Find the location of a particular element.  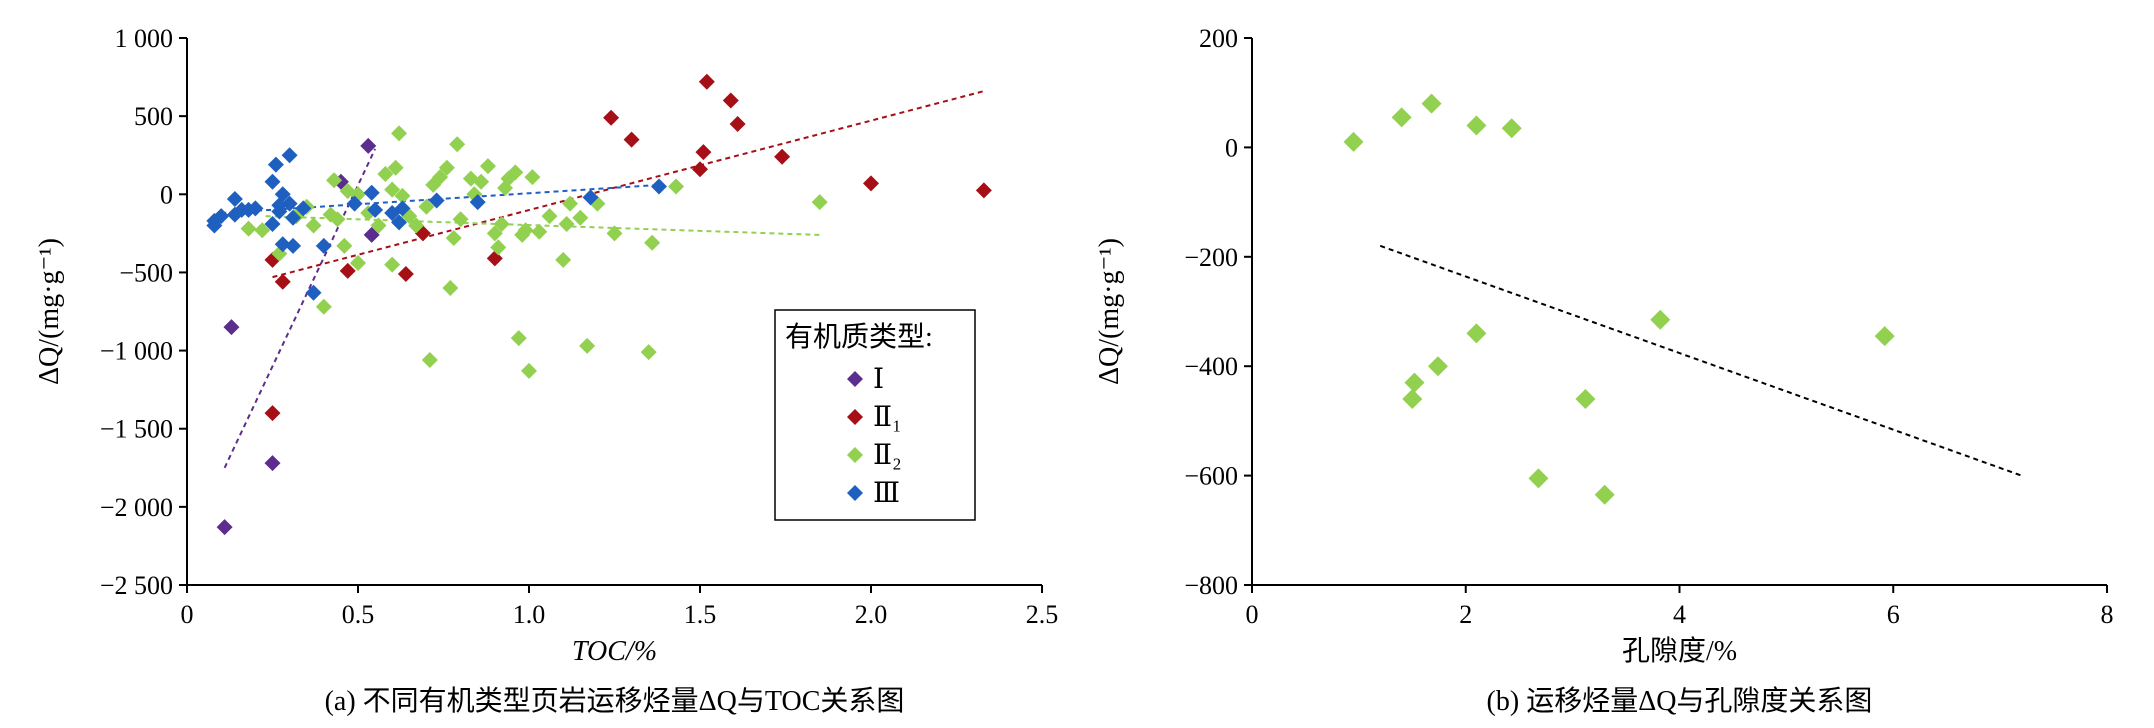

y-tick-label: −500 is located at coordinates (146, 272).